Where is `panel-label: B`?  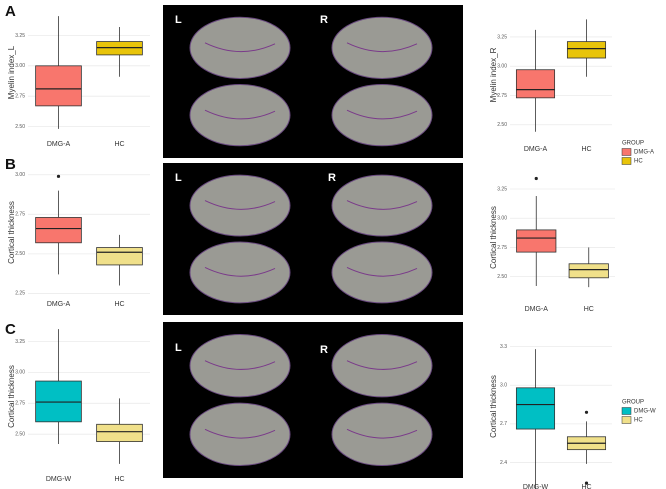
panel-label: B is located at coordinates (10, 164).